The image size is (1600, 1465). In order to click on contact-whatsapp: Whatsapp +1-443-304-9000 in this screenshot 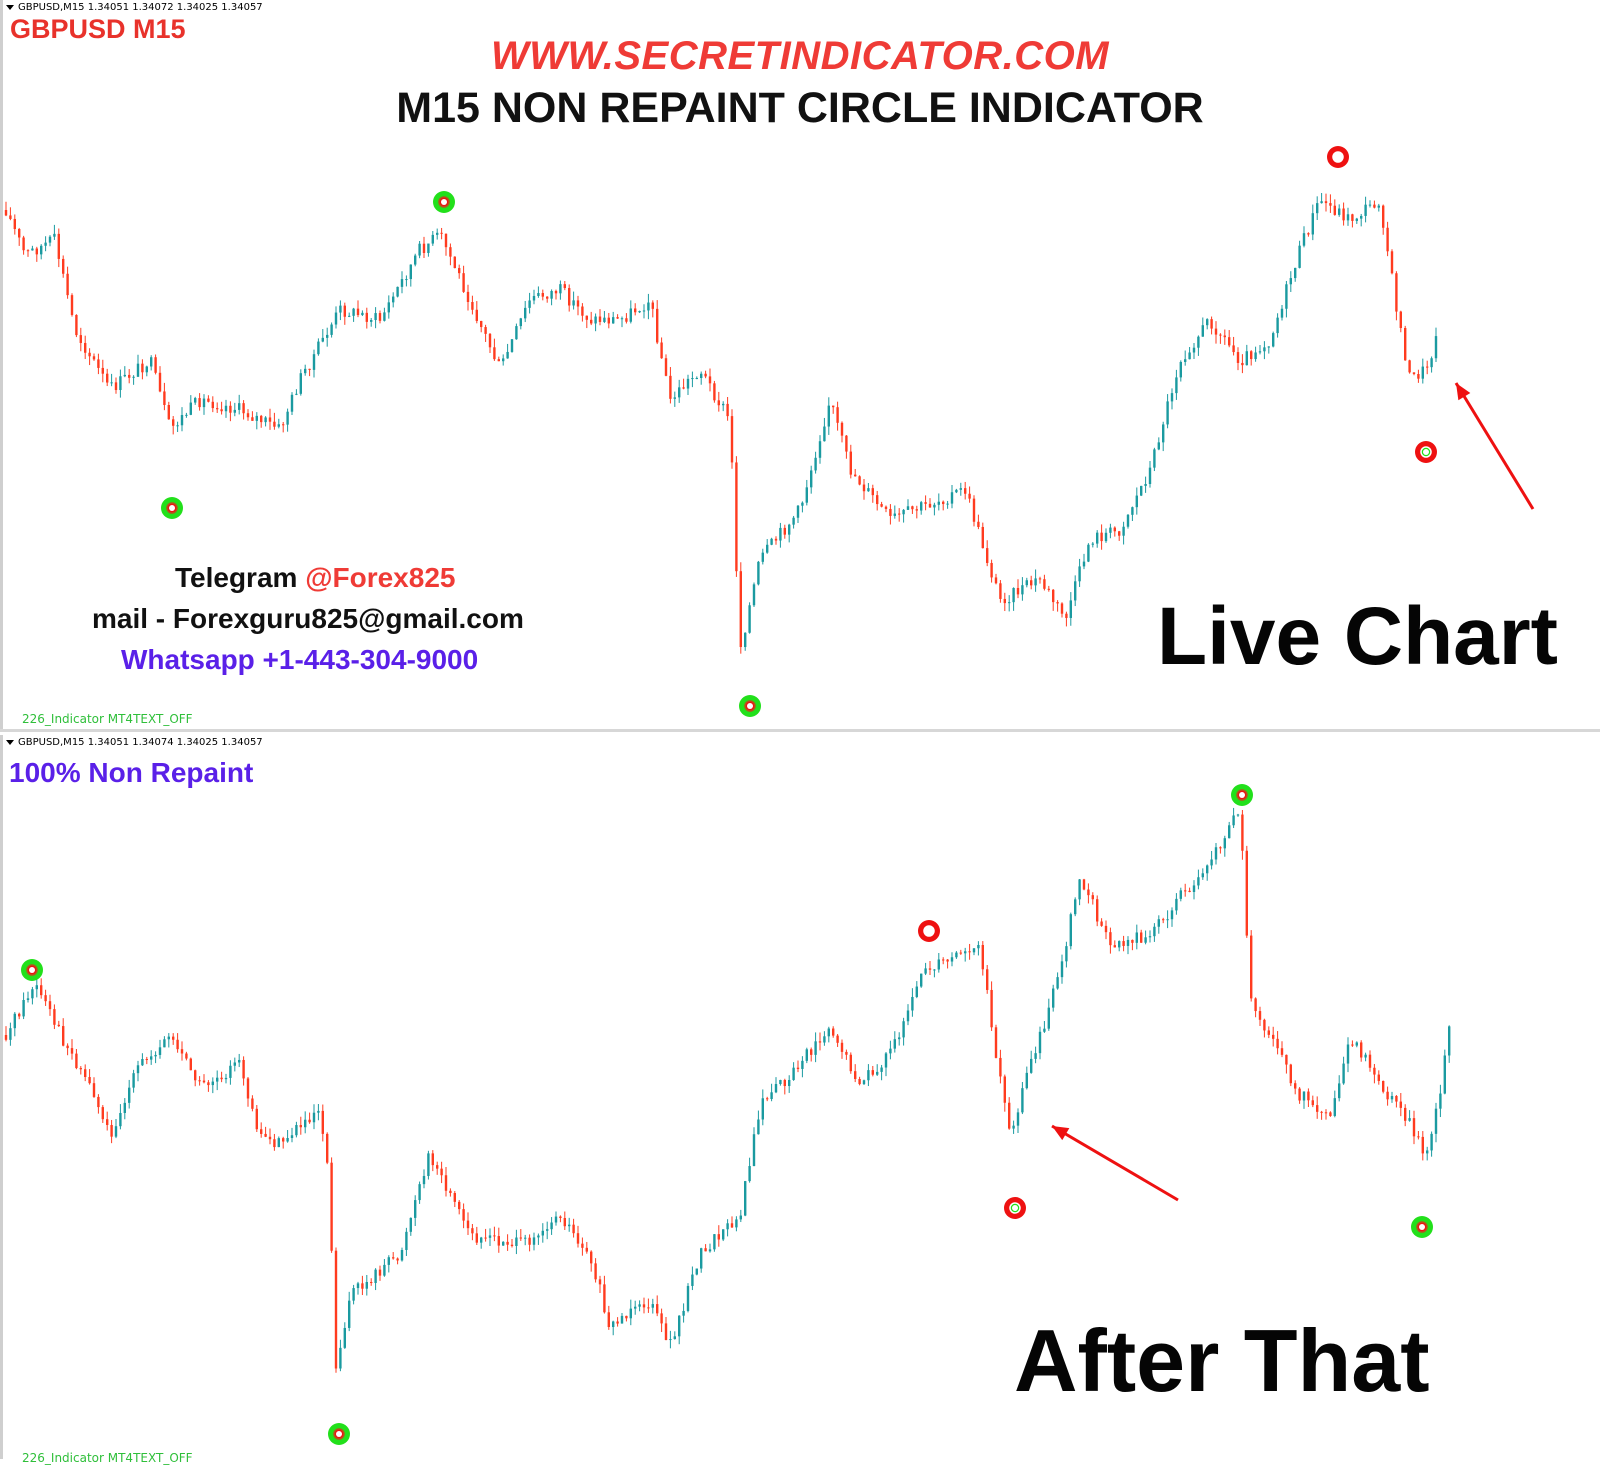, I will do `click(300, 659)`.